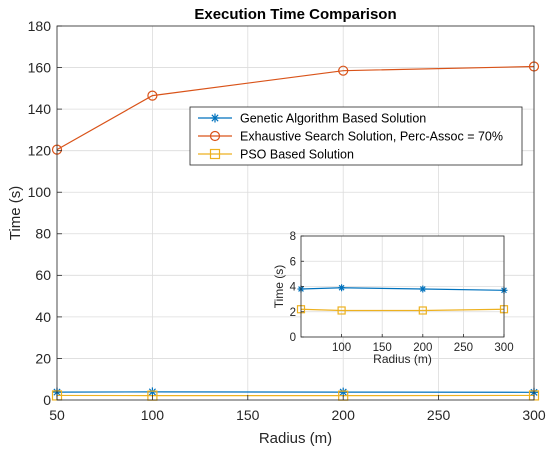  I want to click on inset-y-axis-label: Time (s), so click(279, 287).